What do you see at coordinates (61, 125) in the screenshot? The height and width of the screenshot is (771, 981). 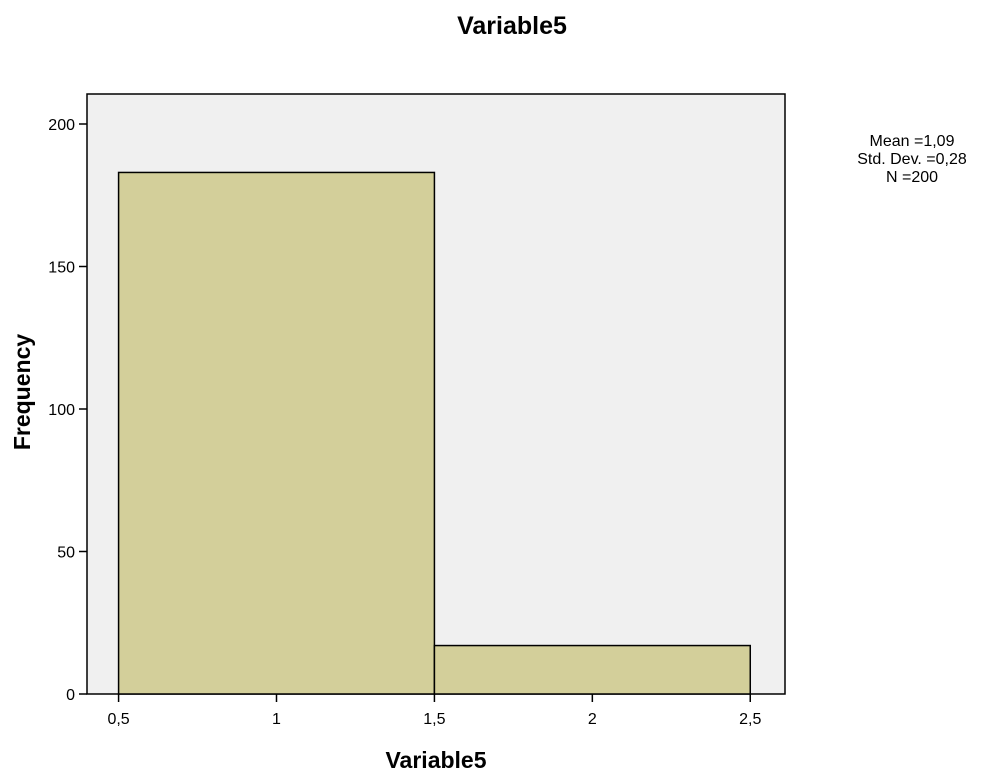 I see `y-tick-label-4: 200` at bounding box center [61, 125].